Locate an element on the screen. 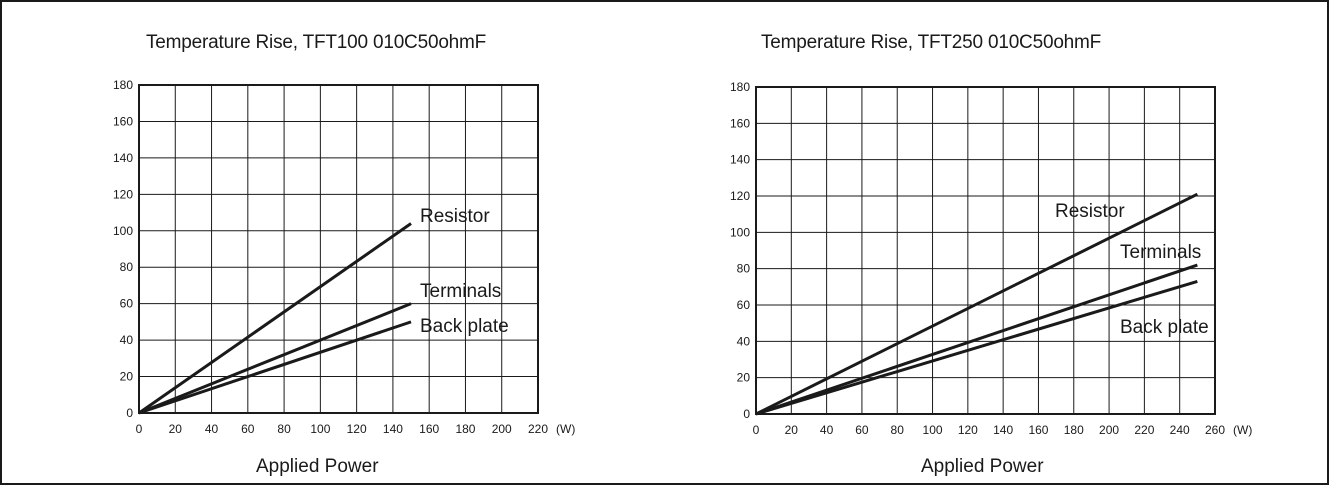  series-line-resistor is located at coordinates (275, 318).